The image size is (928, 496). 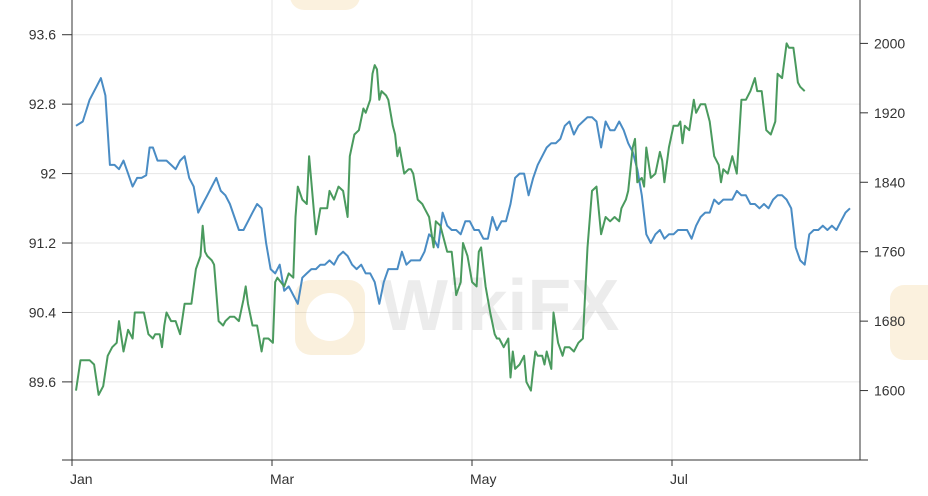 What do you see at coordinates (679, 479) in the screenshot?
I see `x-tick-label: Jul` at bounding box center [679, 479].